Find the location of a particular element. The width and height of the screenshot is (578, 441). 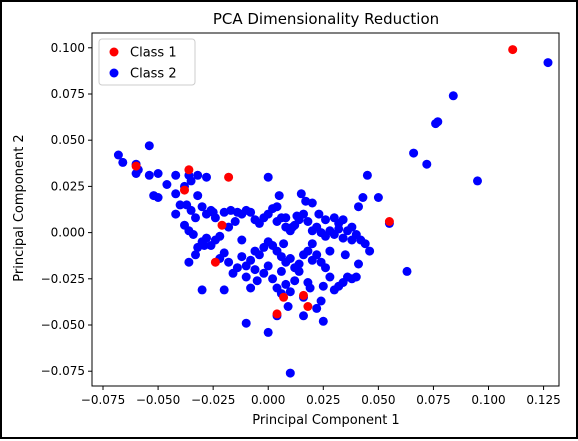

legend-items: Class 1 Class 2 is located at coordinates (143, 64).